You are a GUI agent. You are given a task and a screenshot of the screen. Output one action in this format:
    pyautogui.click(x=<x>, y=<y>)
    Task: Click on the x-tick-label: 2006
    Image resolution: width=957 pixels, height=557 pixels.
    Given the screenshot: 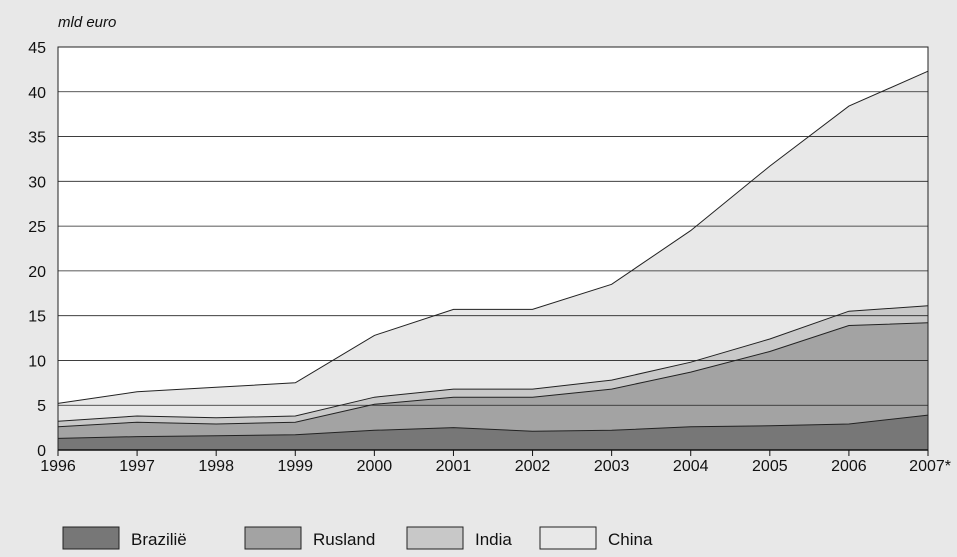 What is the action you would take?
    pyautogui.click(x=849, y=466)
    